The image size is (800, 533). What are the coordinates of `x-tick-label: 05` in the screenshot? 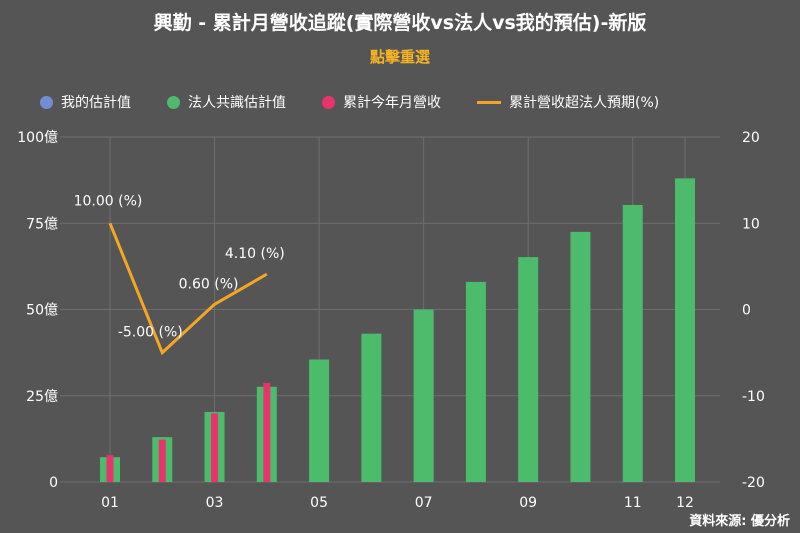 It's located at (319, 503).